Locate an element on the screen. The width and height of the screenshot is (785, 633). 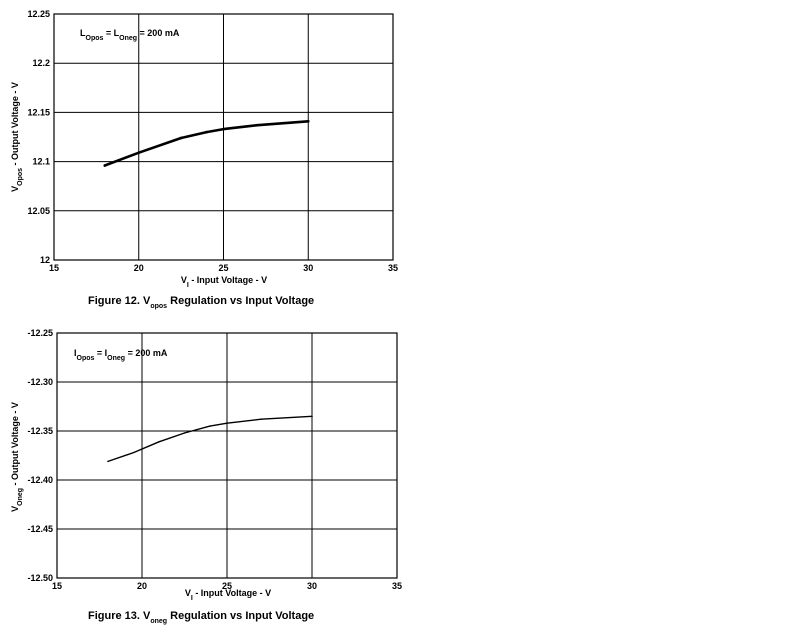
chart-annotation: IOpos = IOneg = 200 mA is located at coordinates (121, 355).